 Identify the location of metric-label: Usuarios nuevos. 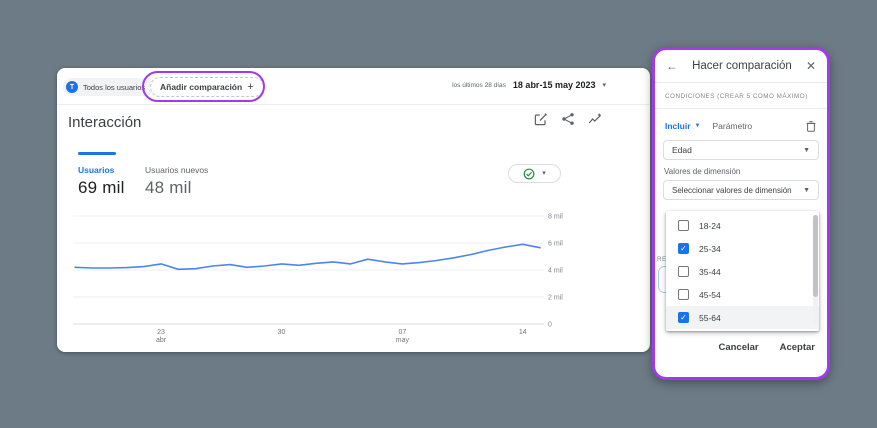
(177, 170).